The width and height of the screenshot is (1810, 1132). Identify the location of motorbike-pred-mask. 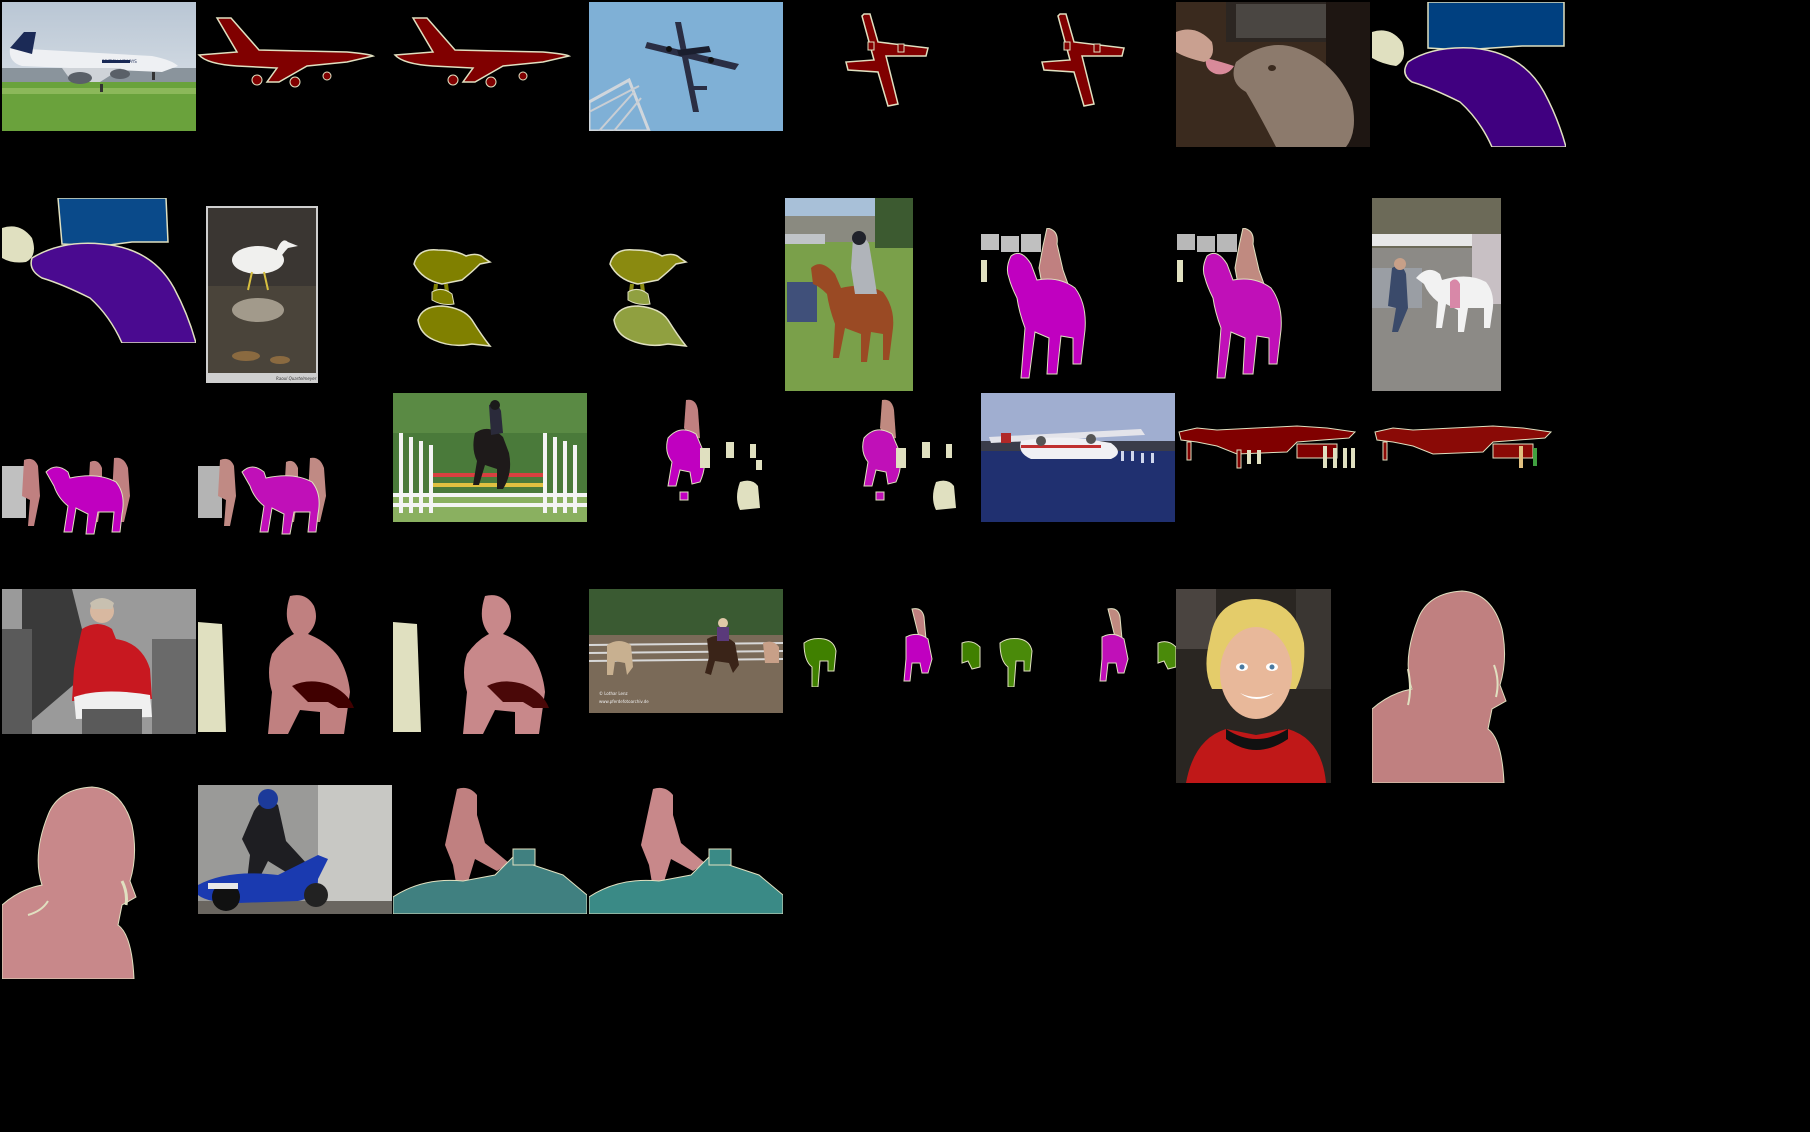
(686, 849).